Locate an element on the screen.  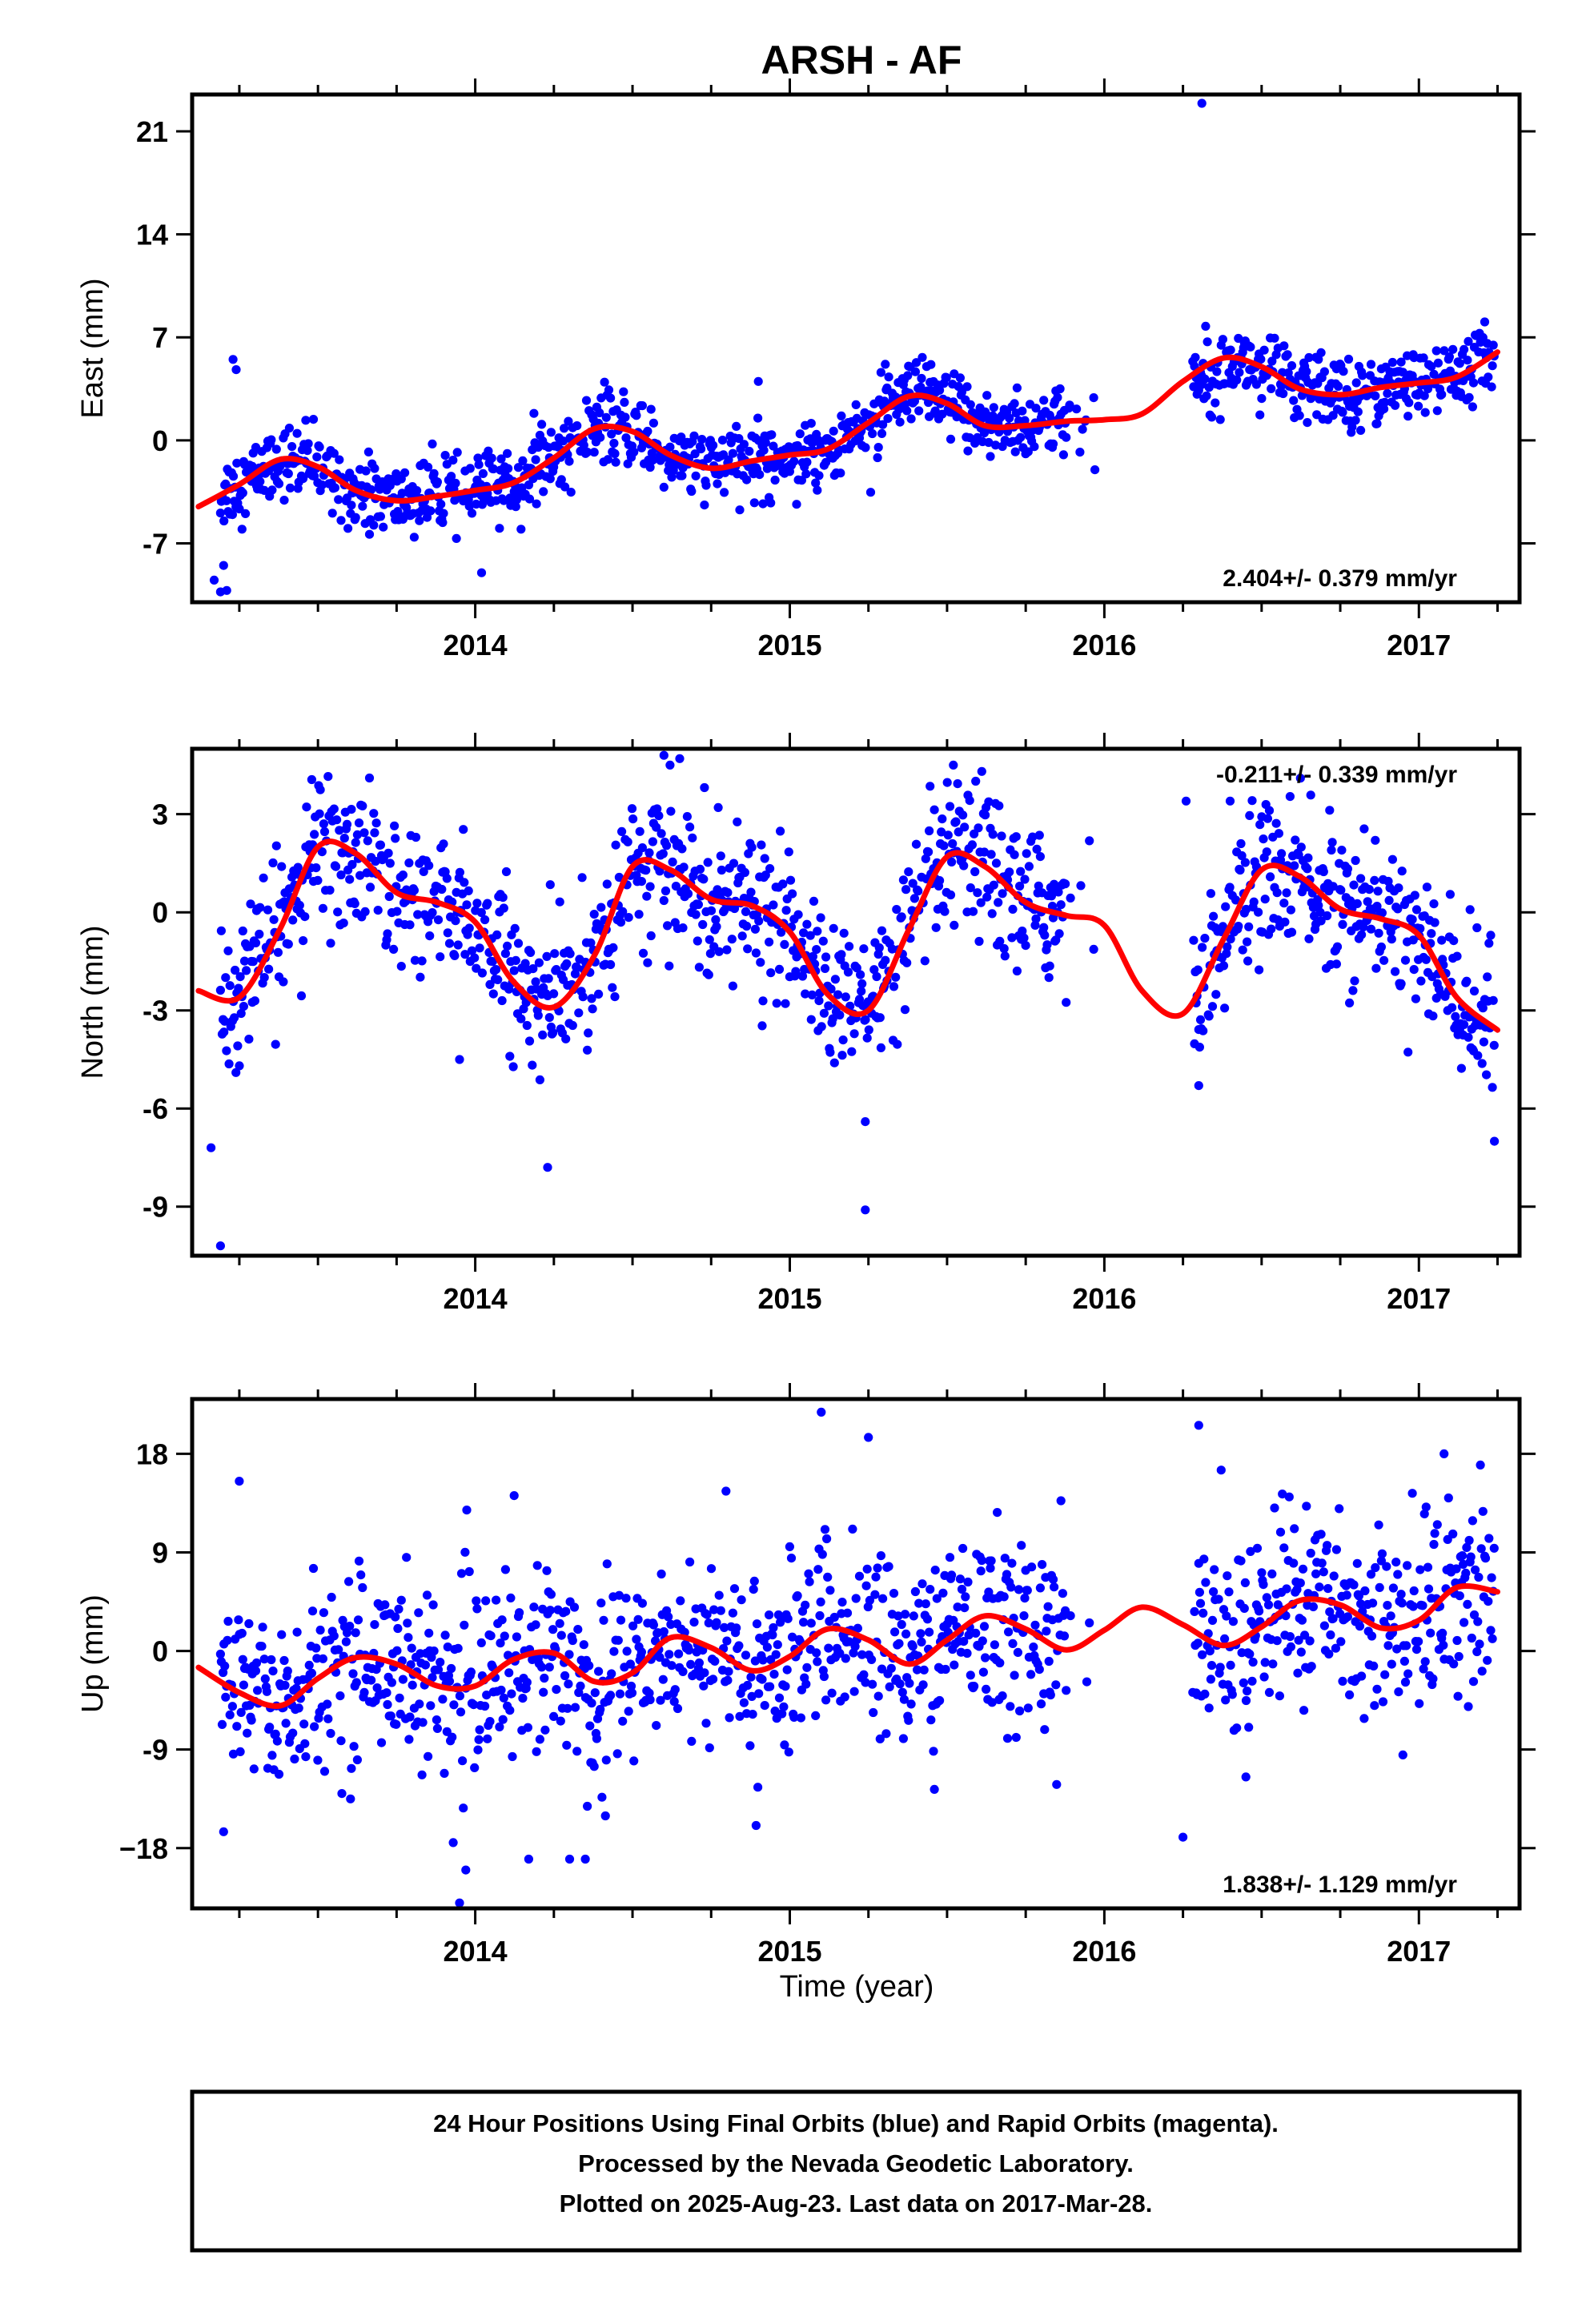
up-rate-label: 1.838+/- 1.129 mm/yr is located at coordinates (1340, 1885).